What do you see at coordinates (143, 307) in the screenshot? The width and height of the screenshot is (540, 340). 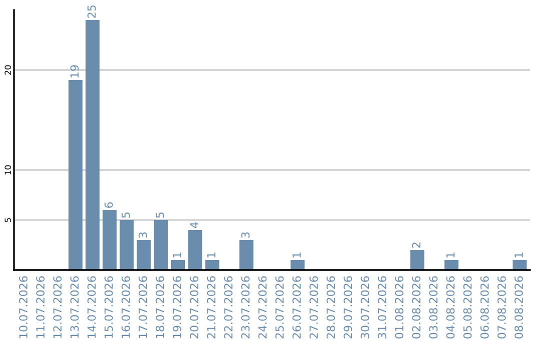 I see `x-tick-label: 17.07.2026` at bounding box center [143, 307].